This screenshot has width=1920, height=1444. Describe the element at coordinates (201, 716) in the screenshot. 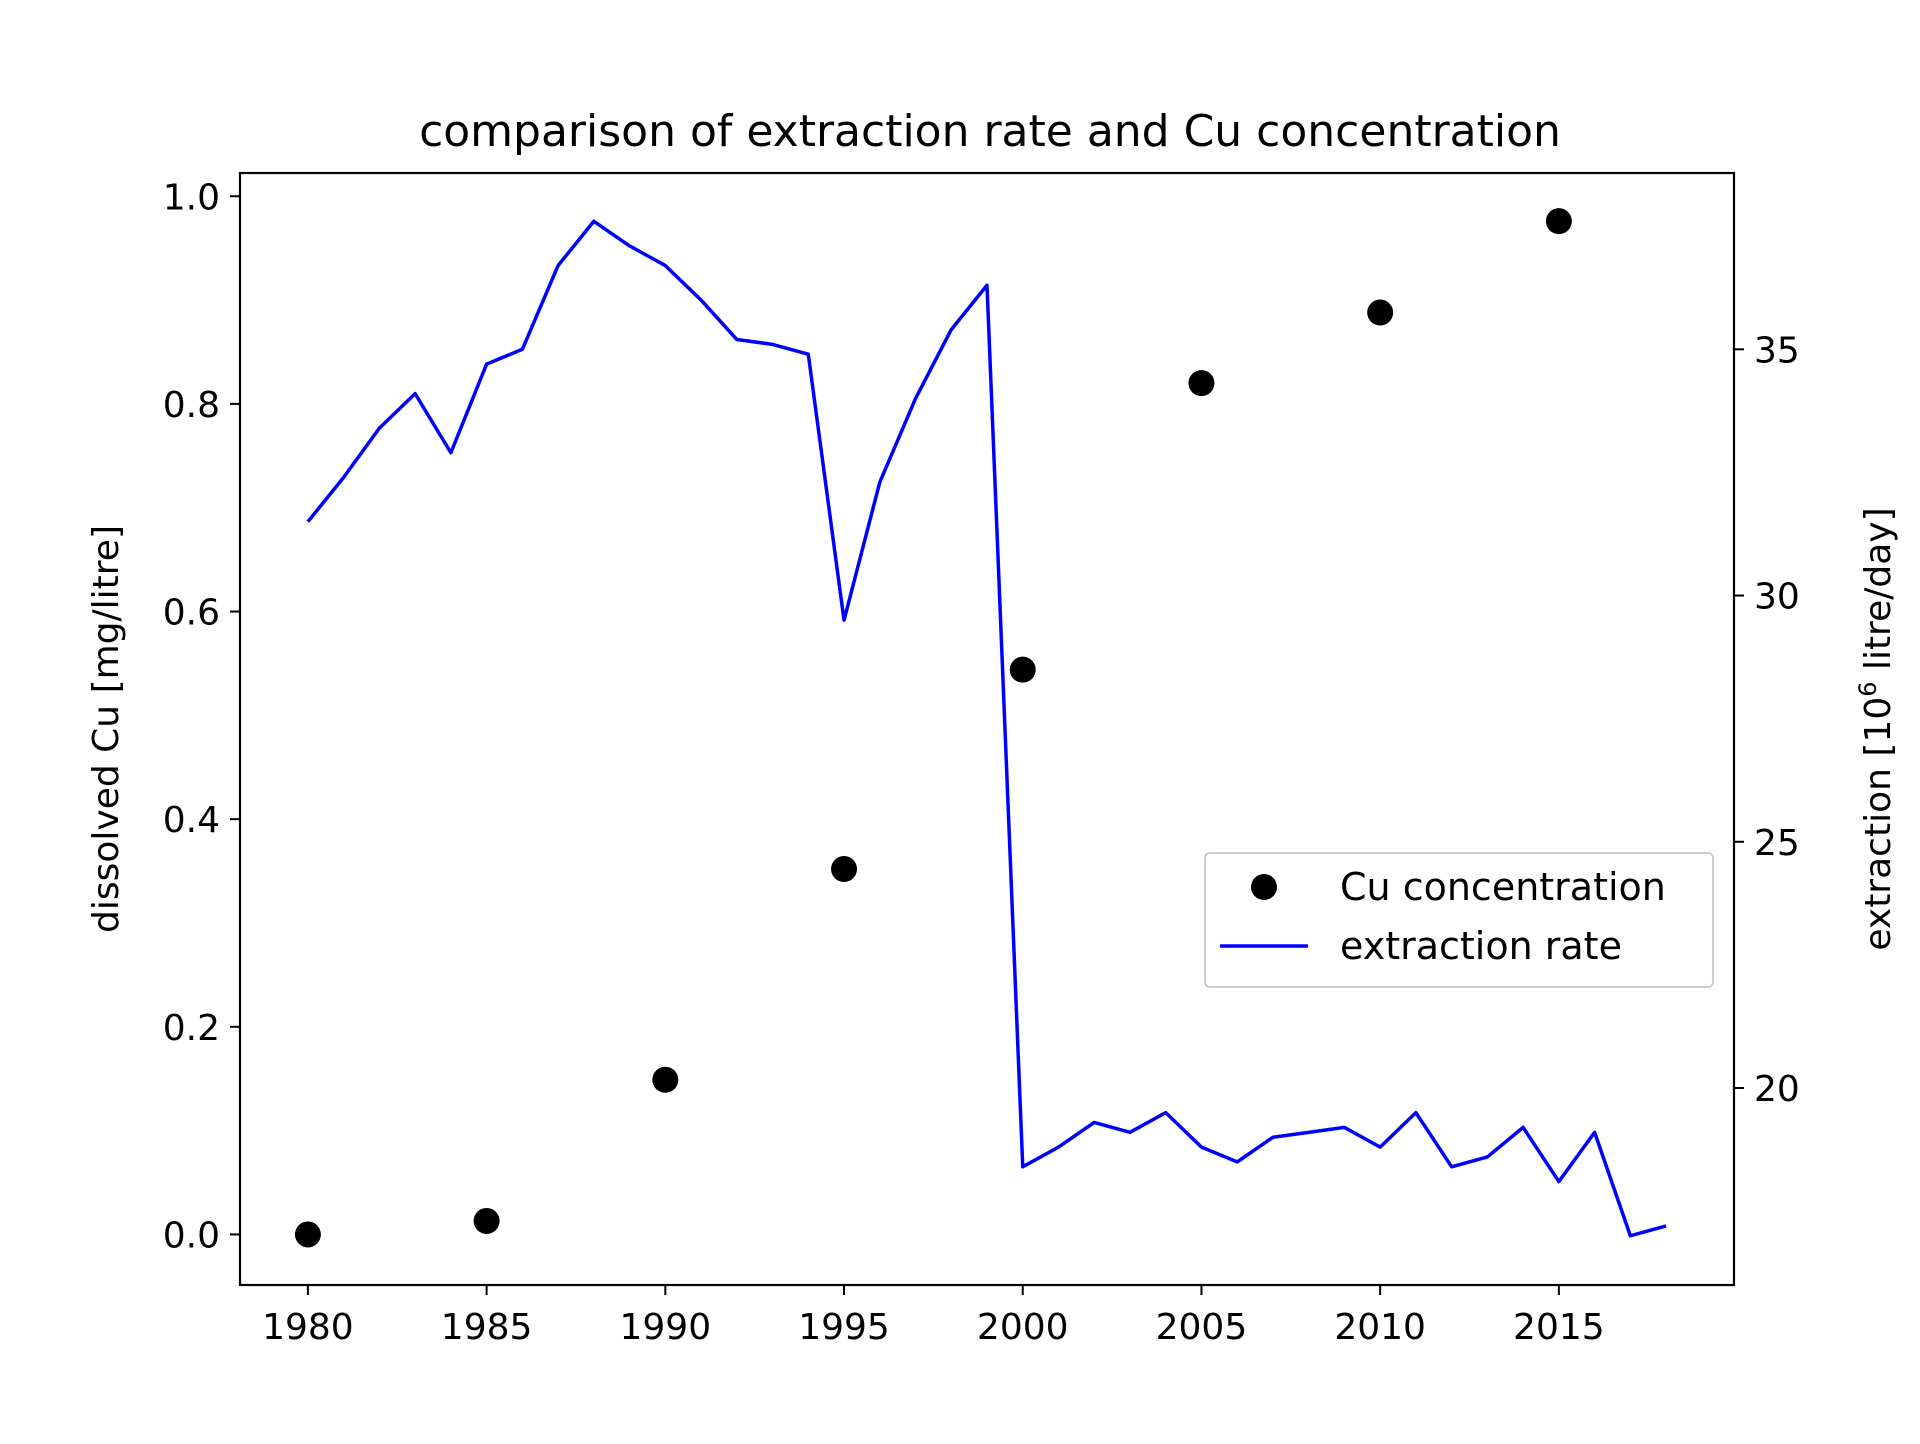

I see `y-axis-left: 0.0 0.2 0.4 0.6 0.8 1.0` at that location.